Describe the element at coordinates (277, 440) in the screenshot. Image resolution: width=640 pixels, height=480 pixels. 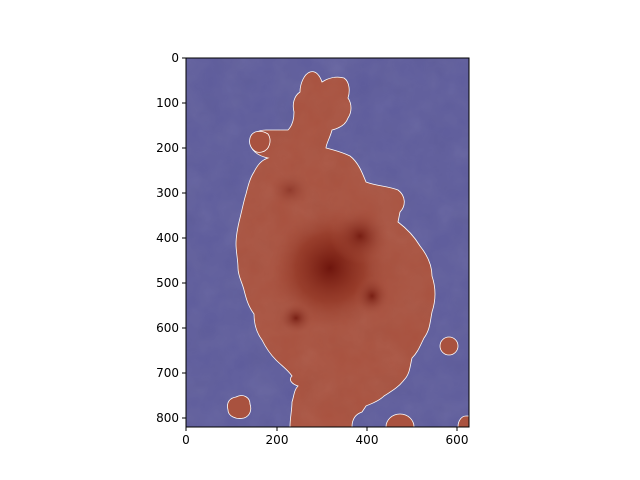
I see `x-tick-label: 200` at that location.